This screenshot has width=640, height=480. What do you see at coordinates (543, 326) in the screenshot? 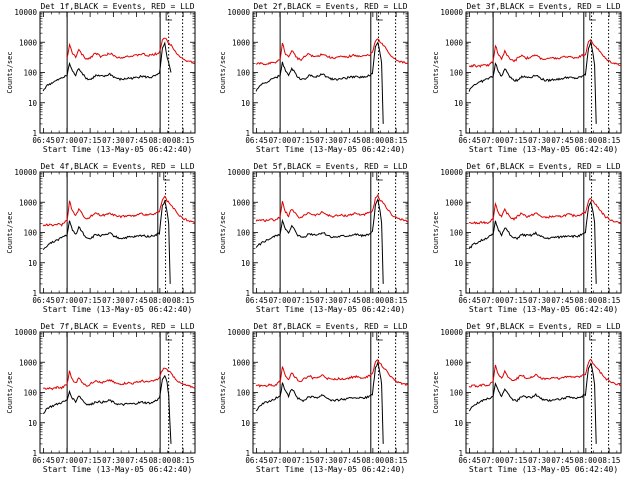
I see `chart-title: Det 9f,BLACK = Events, RED = LLD` at bounding box center [543, 326].